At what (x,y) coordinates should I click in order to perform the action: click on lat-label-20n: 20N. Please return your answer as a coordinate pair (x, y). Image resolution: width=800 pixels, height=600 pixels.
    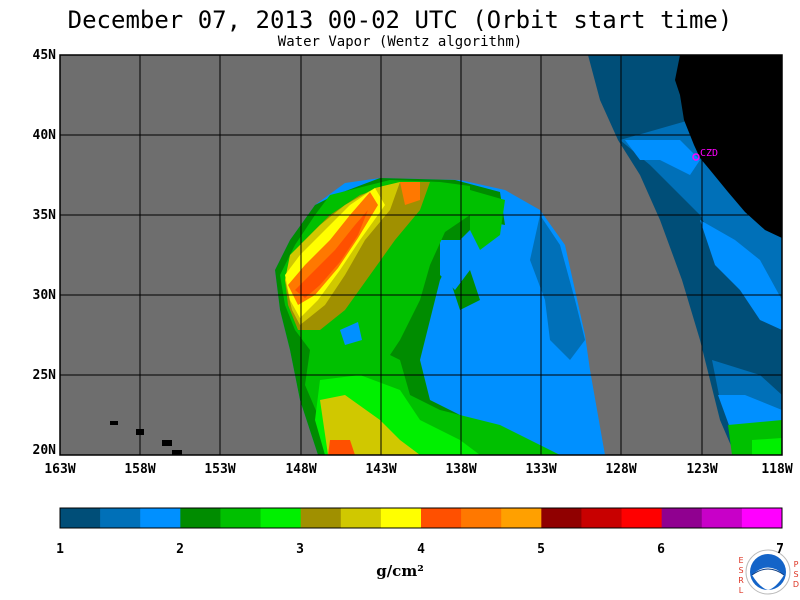
    Looking at the image, I should click on (44, 450).